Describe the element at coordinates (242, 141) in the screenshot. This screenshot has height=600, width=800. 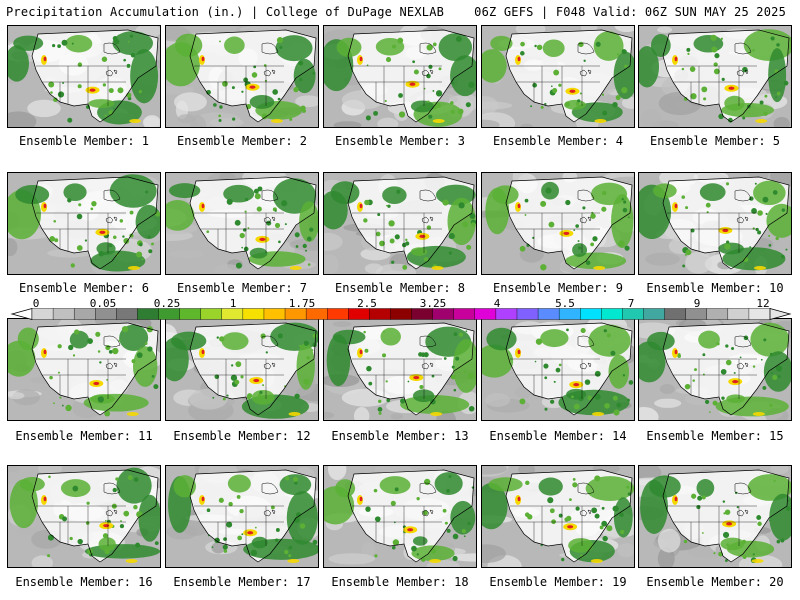
I see `panel-caption: Ensemble Member: 2` at that location.